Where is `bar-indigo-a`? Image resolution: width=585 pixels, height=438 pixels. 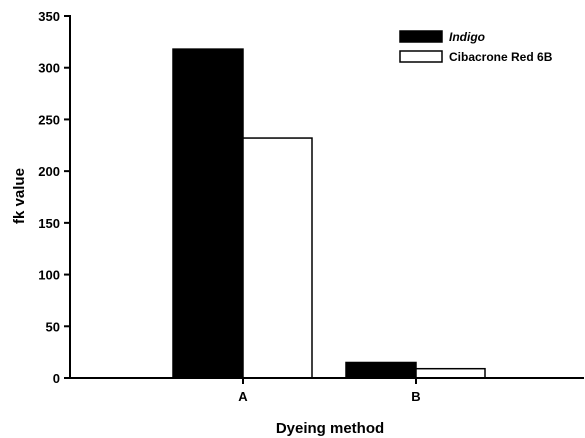 bar-indigo-a is located at coordinates (208, 213).